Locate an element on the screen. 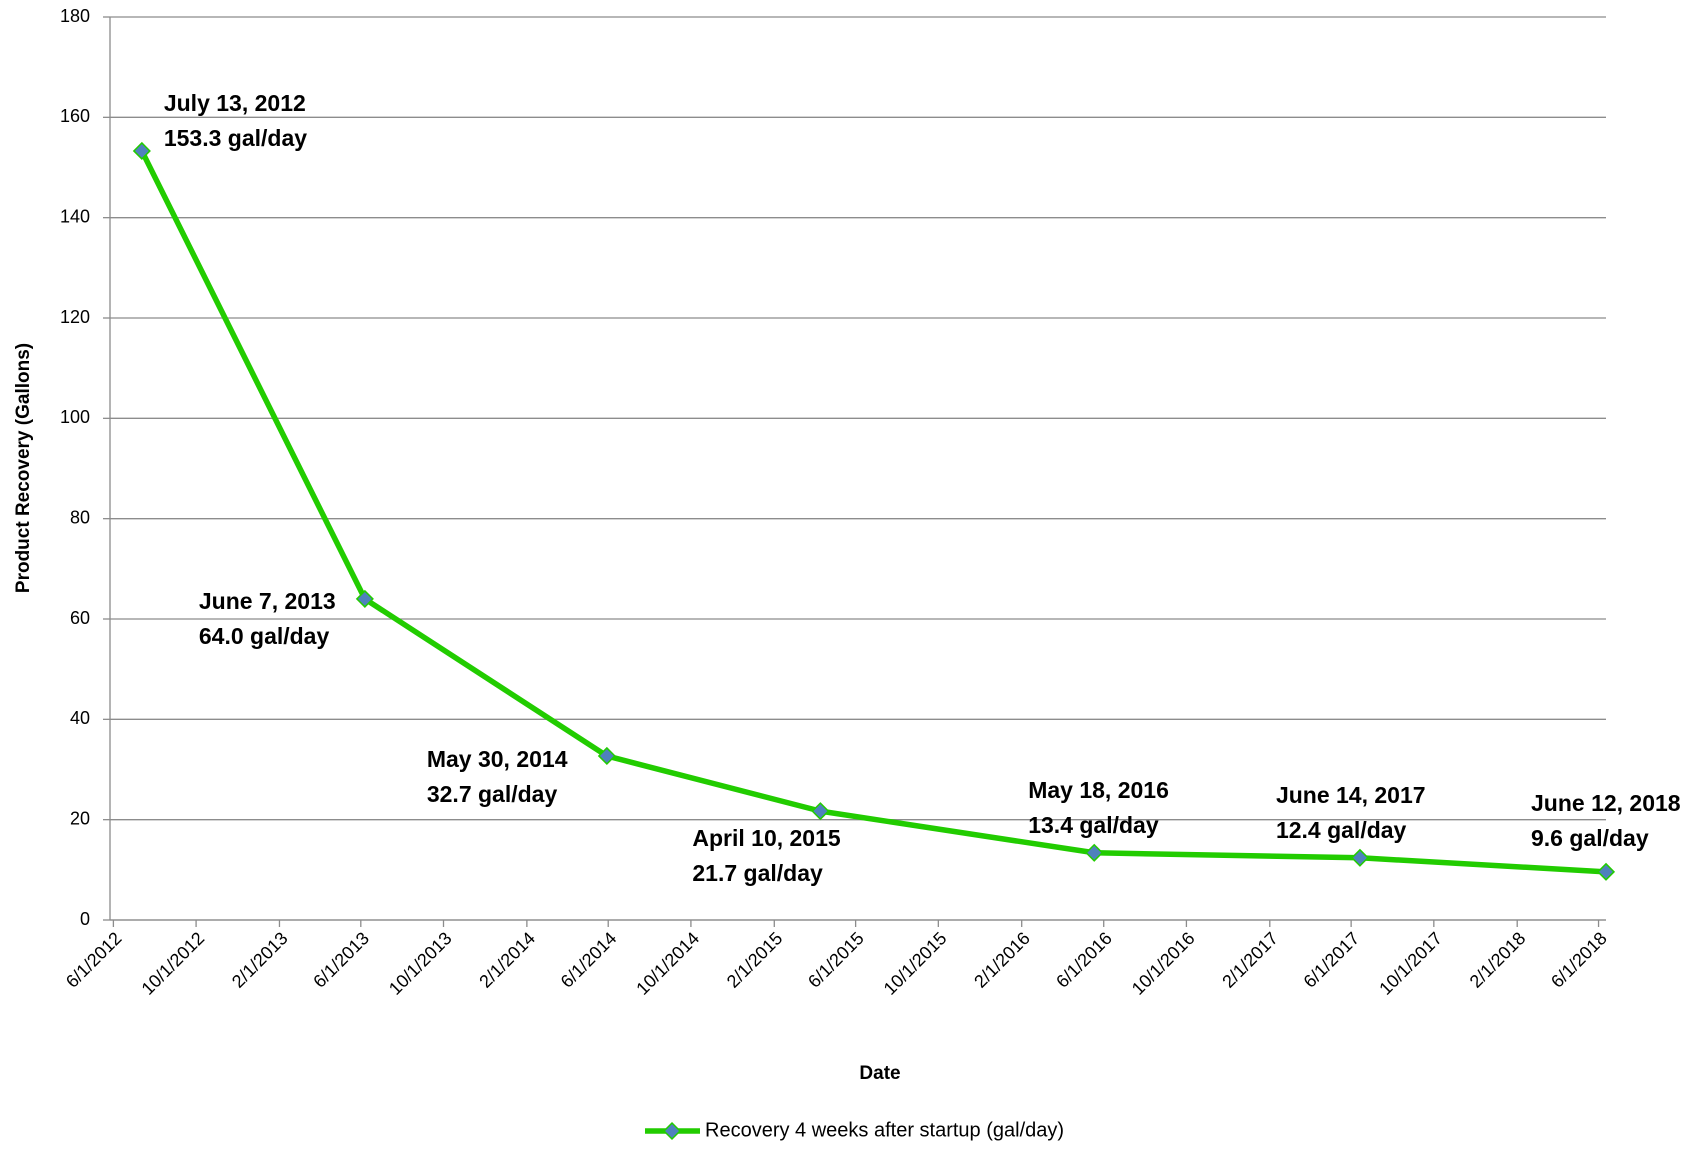 The height and width of the screenshot is (1160, 1705). date-label: April 10, 2015 is located at coordinates (766, 838).